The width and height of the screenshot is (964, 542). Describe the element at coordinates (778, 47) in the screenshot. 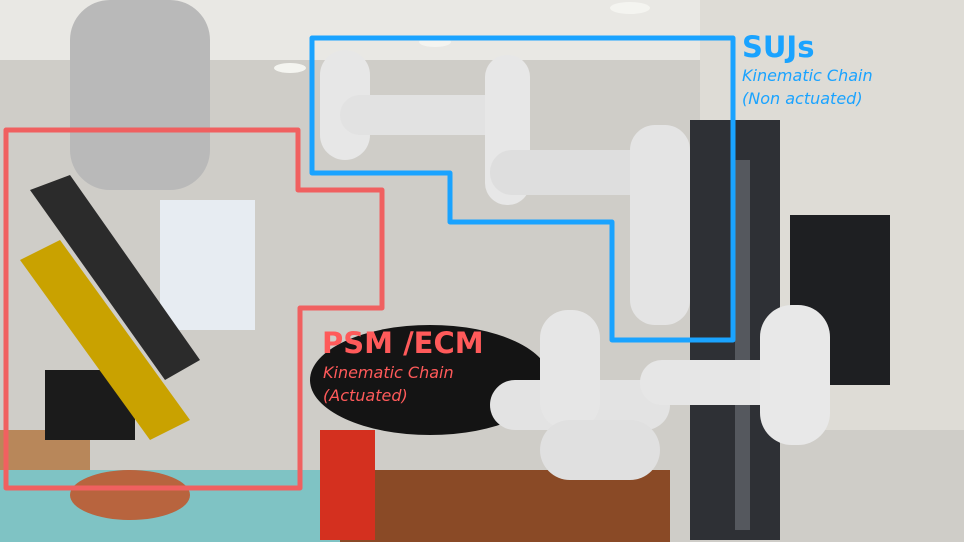

I see `suj-title: SUJs` at that location.